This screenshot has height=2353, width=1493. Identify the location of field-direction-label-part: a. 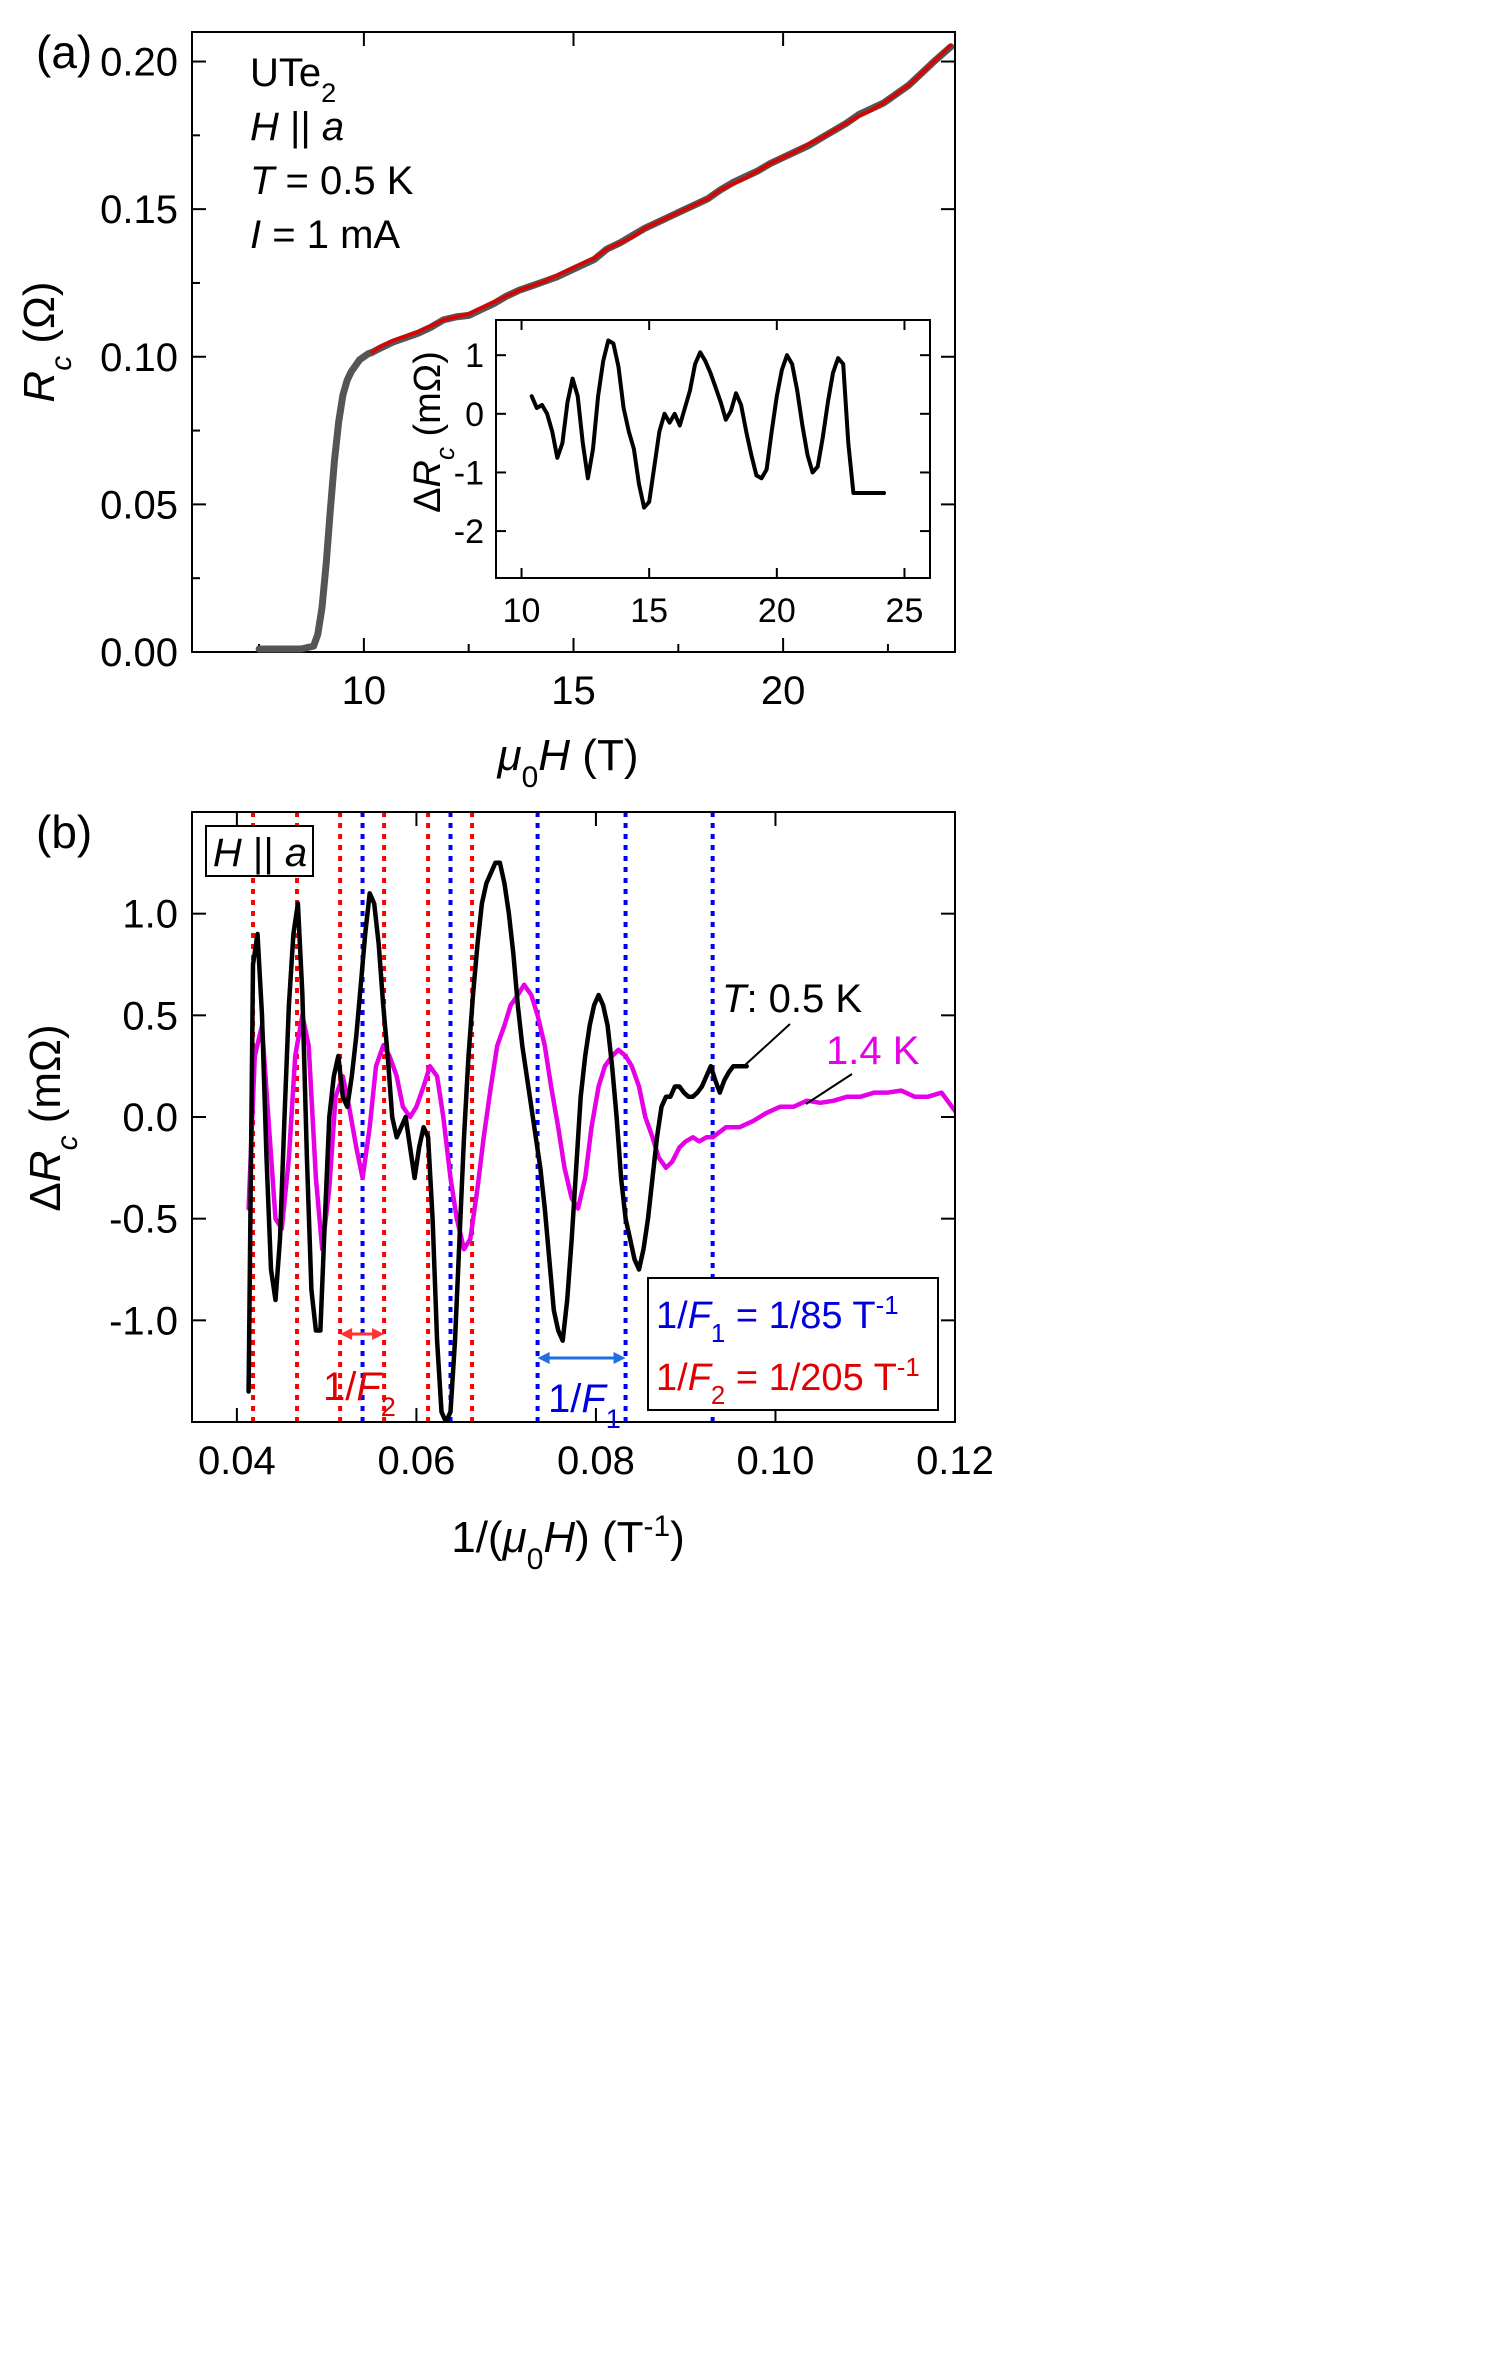
(296, 853).